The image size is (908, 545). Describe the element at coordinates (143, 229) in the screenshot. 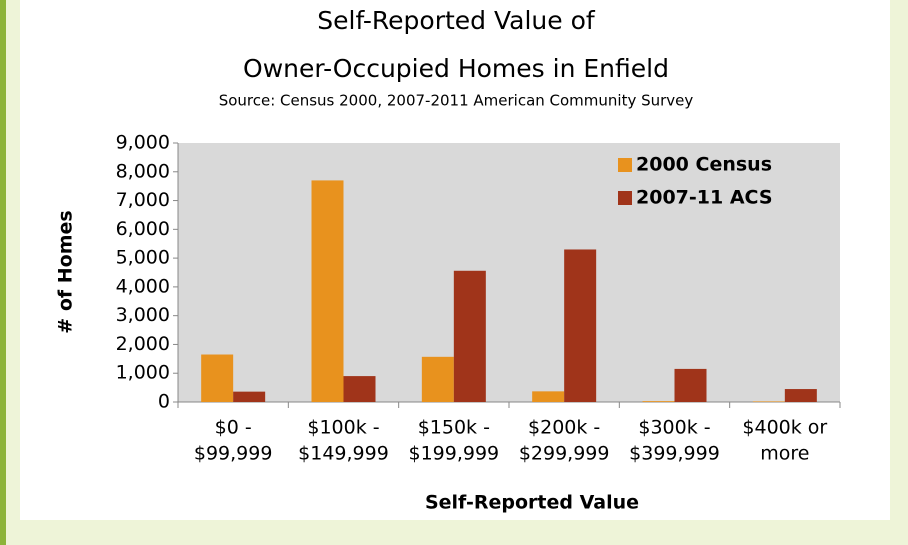

I see `y-tick-label: 6,000` at that location.